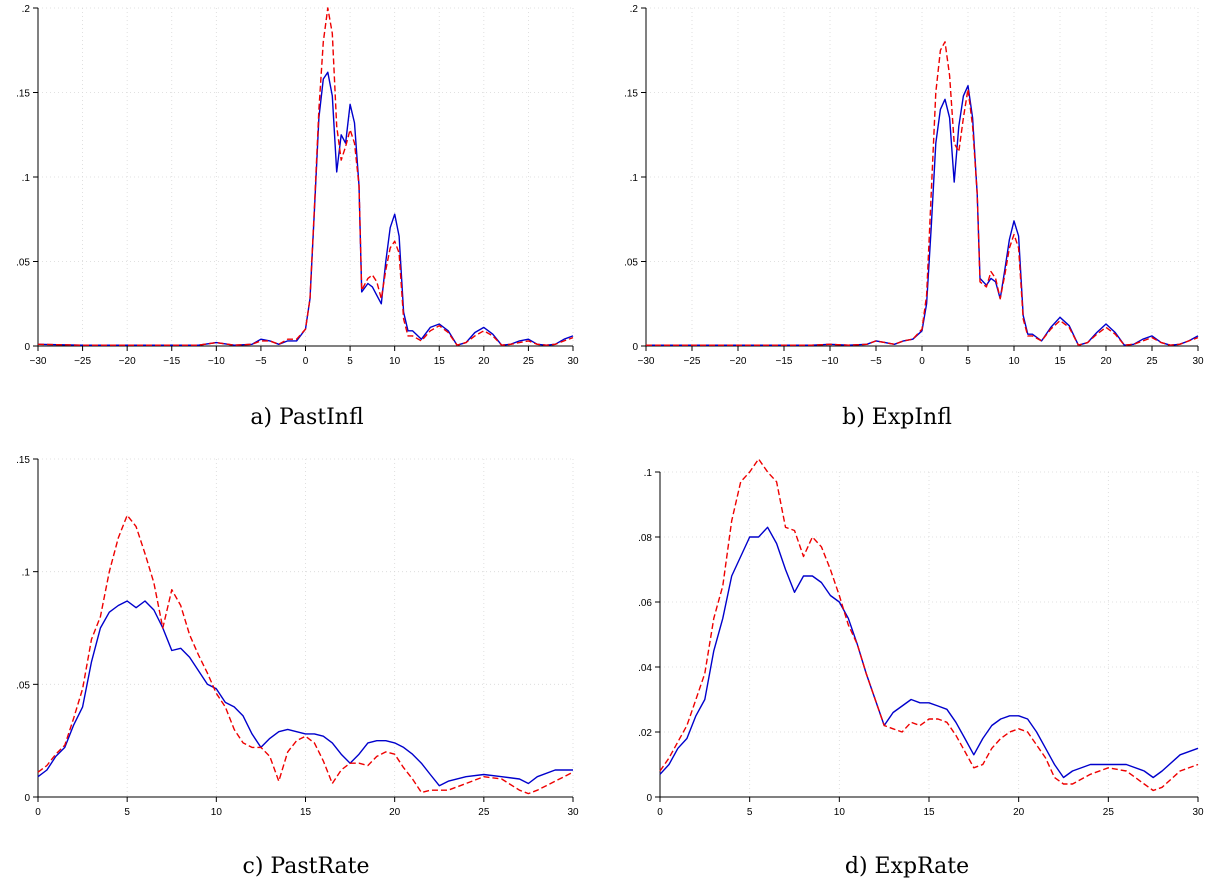  Describe the element at coordinates (645, 603) in the screenshot. I see `y-tick-label: .06` at that location.